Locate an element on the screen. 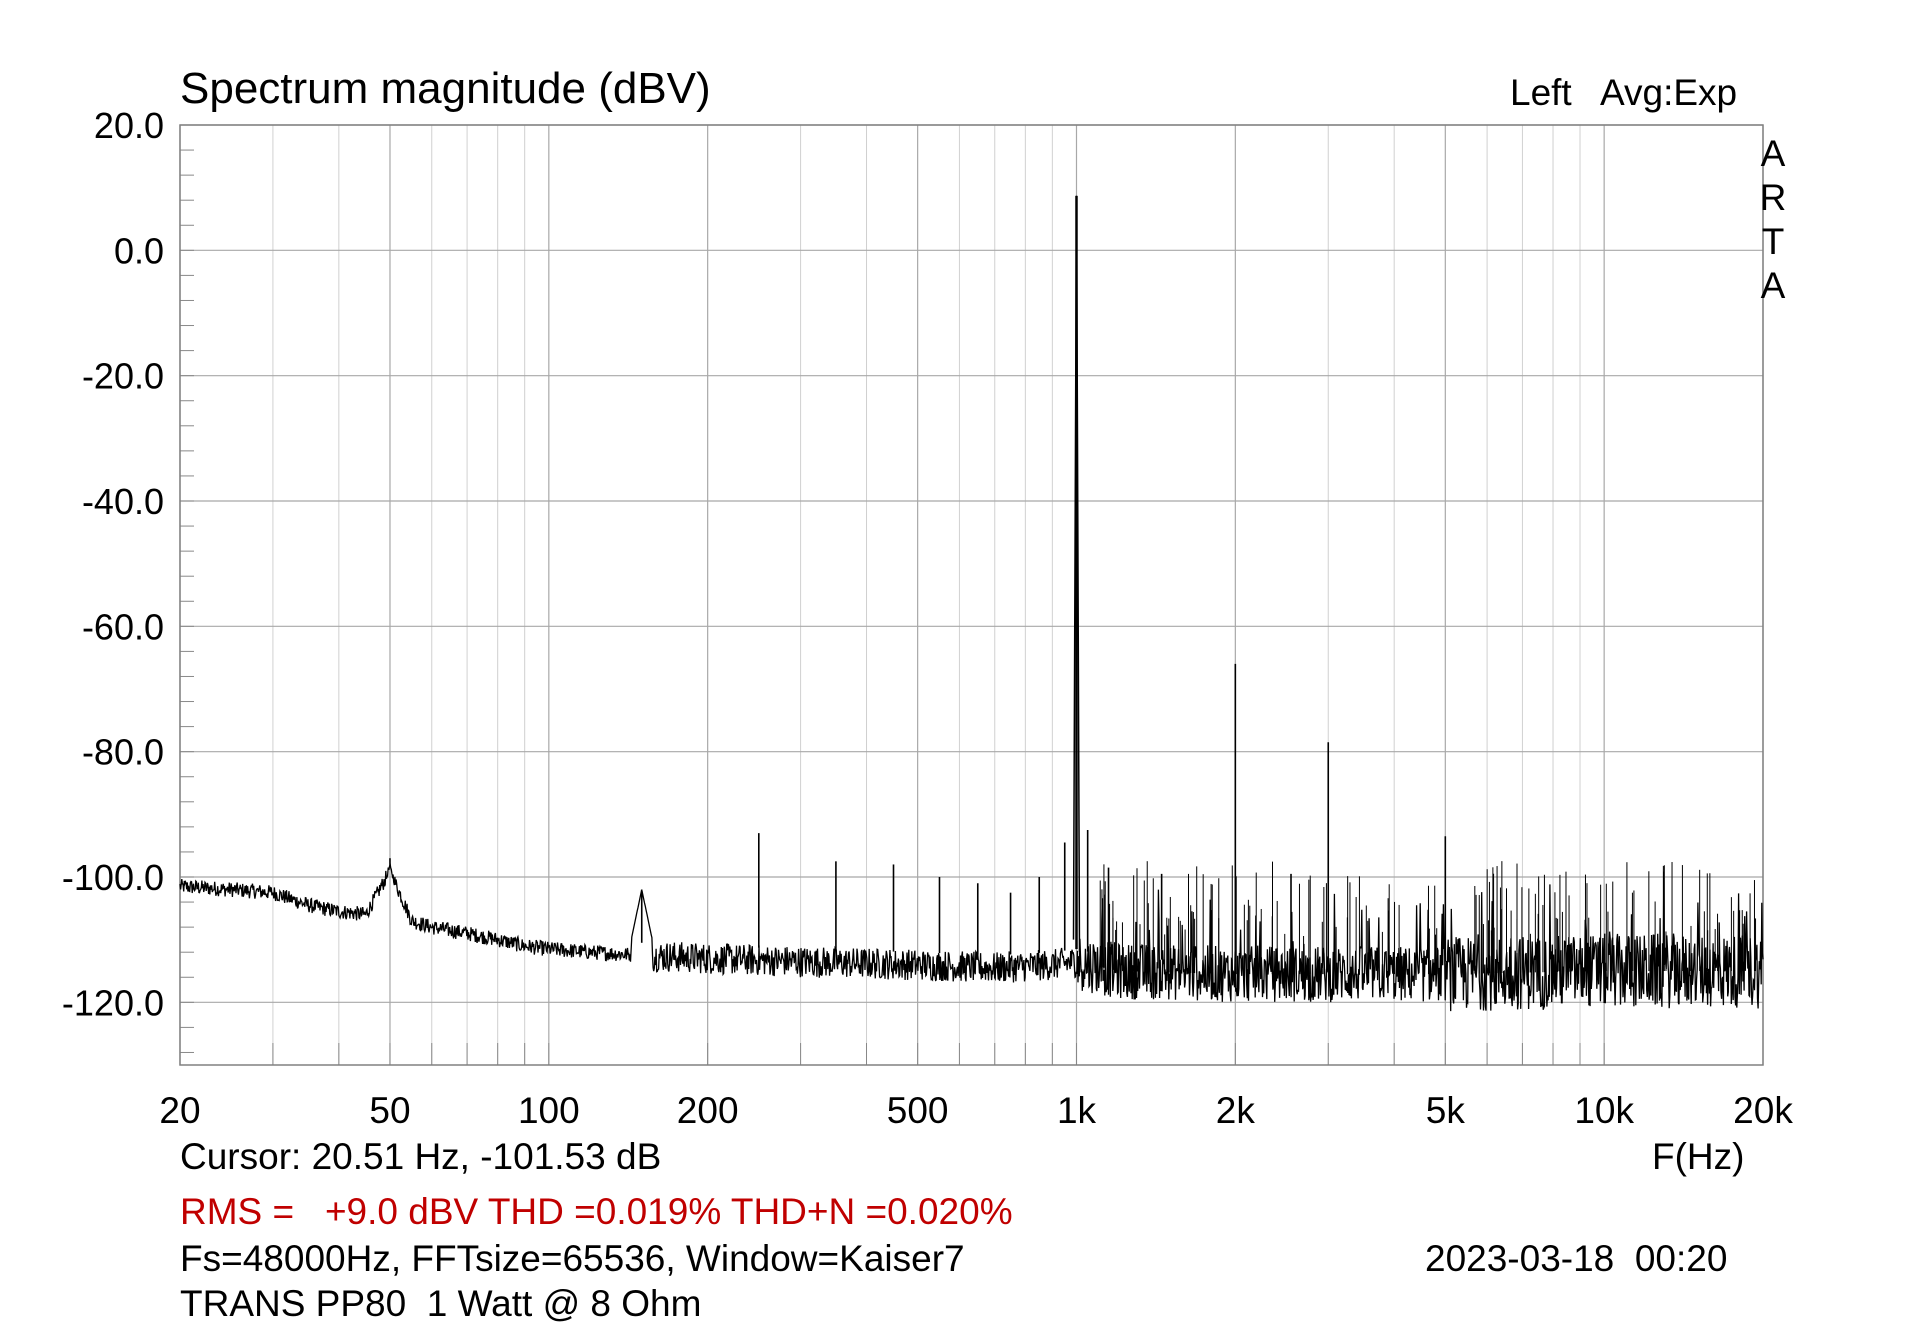  y-tick-label: -100.0 is located at coordinates (113, 877).